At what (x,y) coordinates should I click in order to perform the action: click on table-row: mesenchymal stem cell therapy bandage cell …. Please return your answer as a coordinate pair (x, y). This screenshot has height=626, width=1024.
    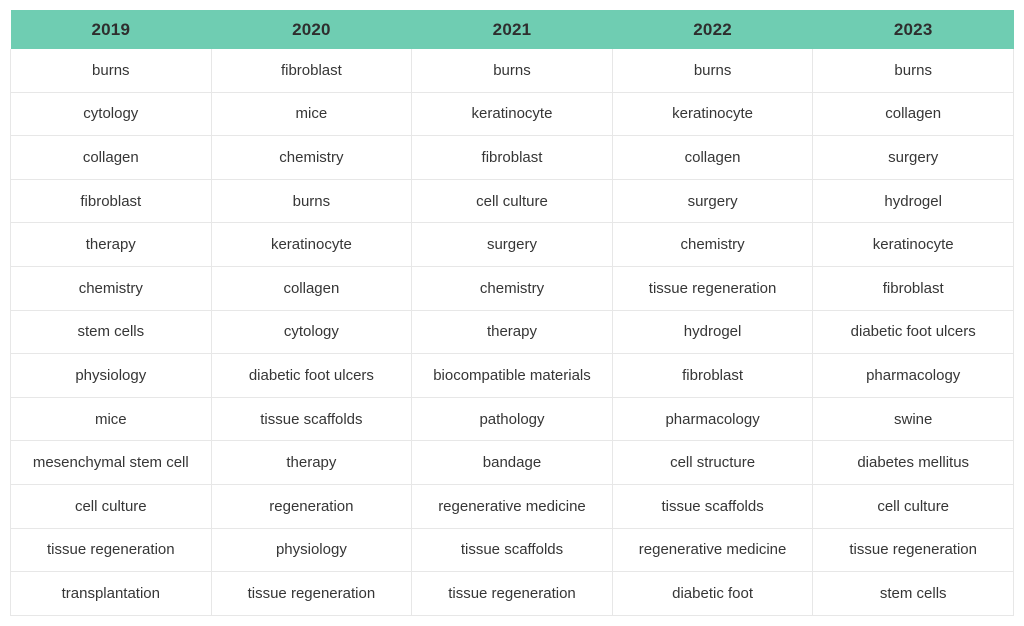
    Looking at the image, I should click on (512, 462).